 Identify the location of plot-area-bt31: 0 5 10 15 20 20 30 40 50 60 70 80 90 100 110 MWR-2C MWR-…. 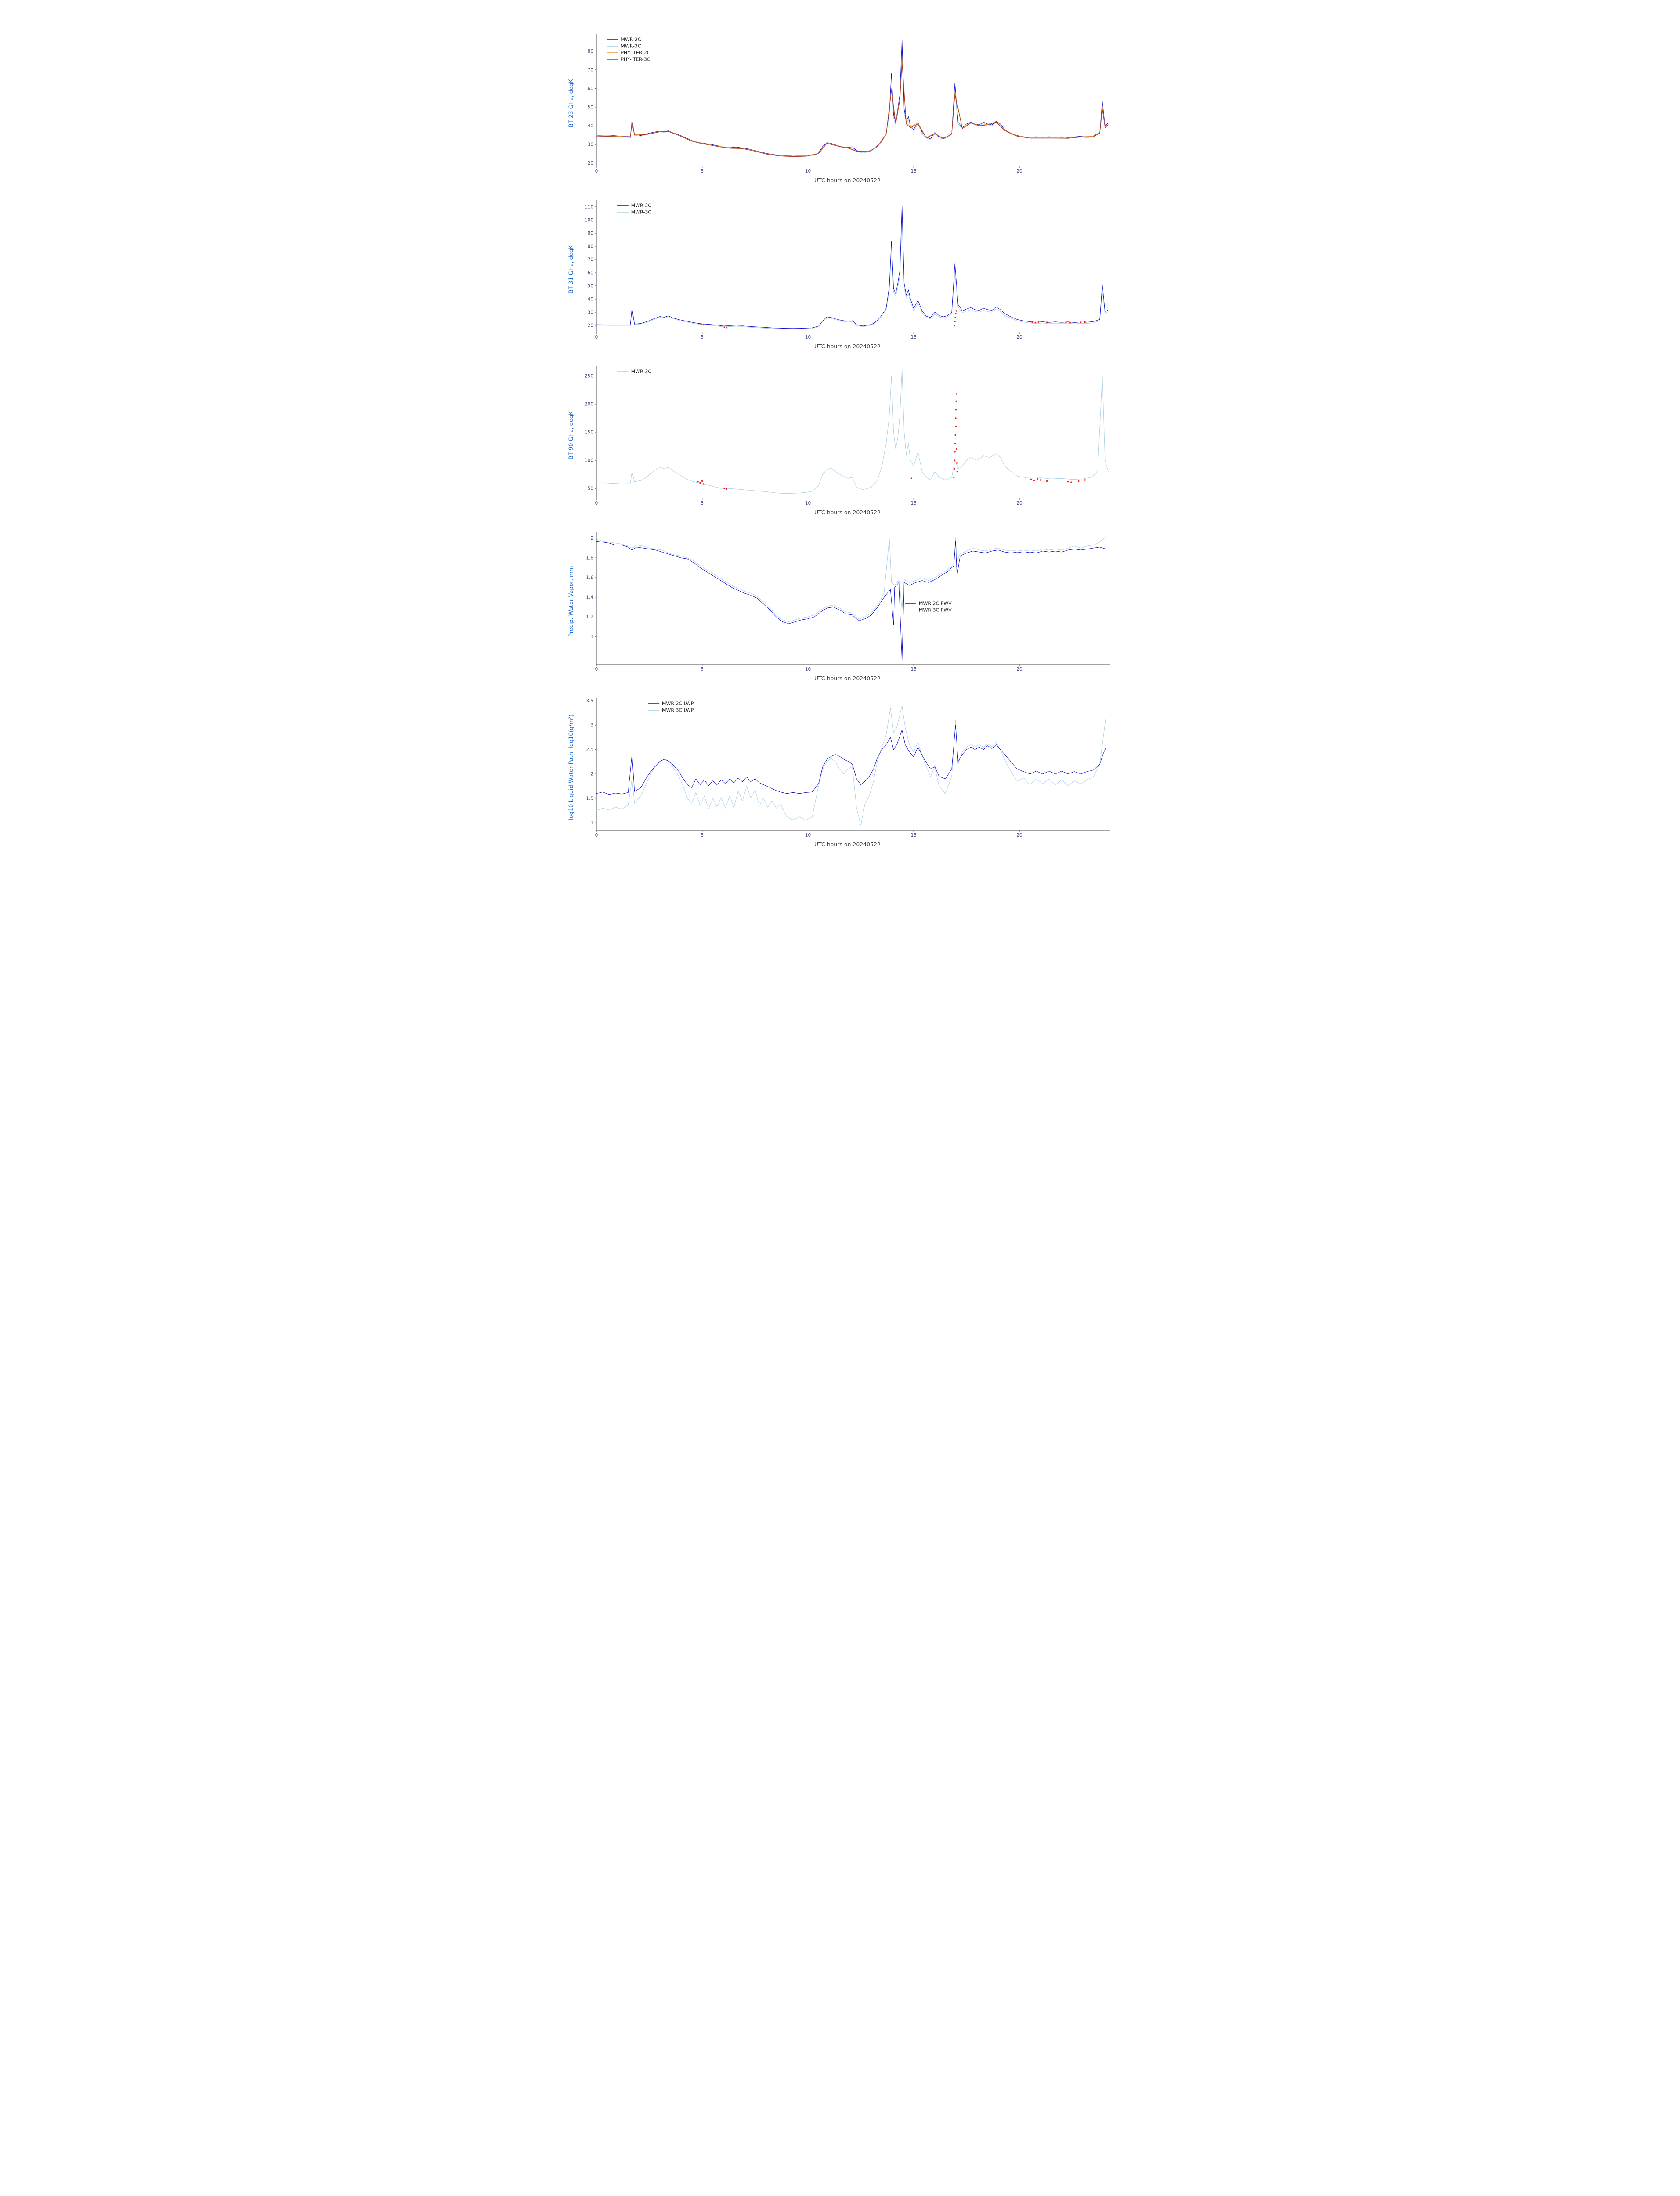
(846, 269).